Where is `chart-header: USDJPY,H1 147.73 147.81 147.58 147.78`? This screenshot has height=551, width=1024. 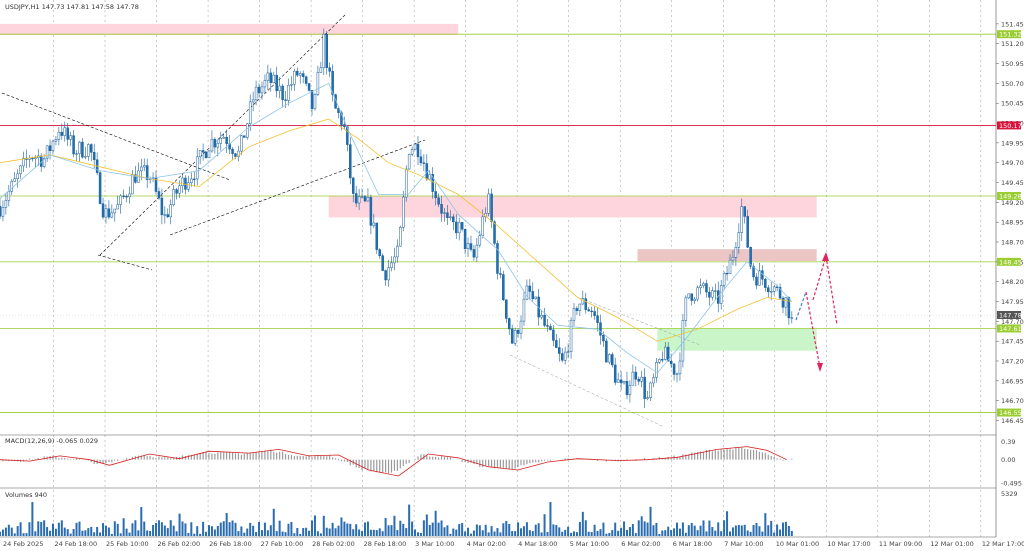 chart-header: USDJPY,H1 147.73 147.81 147.58 147.78 is located at coordinates (72, 7).